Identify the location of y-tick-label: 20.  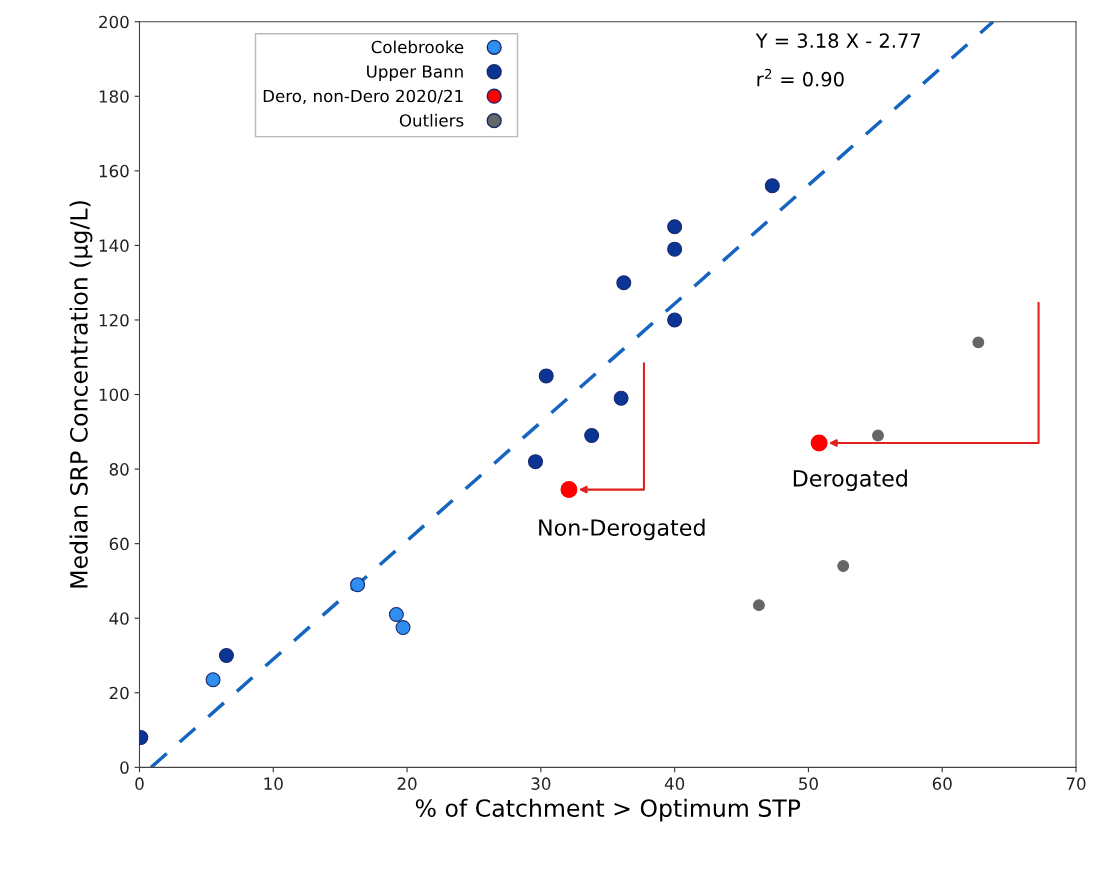
(119, 693).